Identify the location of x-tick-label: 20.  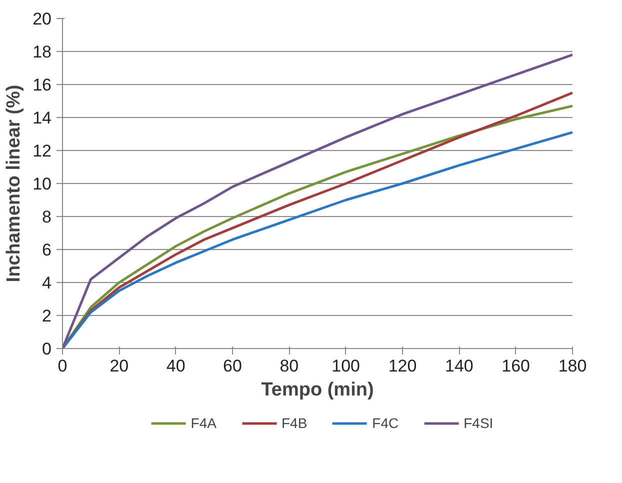
(119, 366).